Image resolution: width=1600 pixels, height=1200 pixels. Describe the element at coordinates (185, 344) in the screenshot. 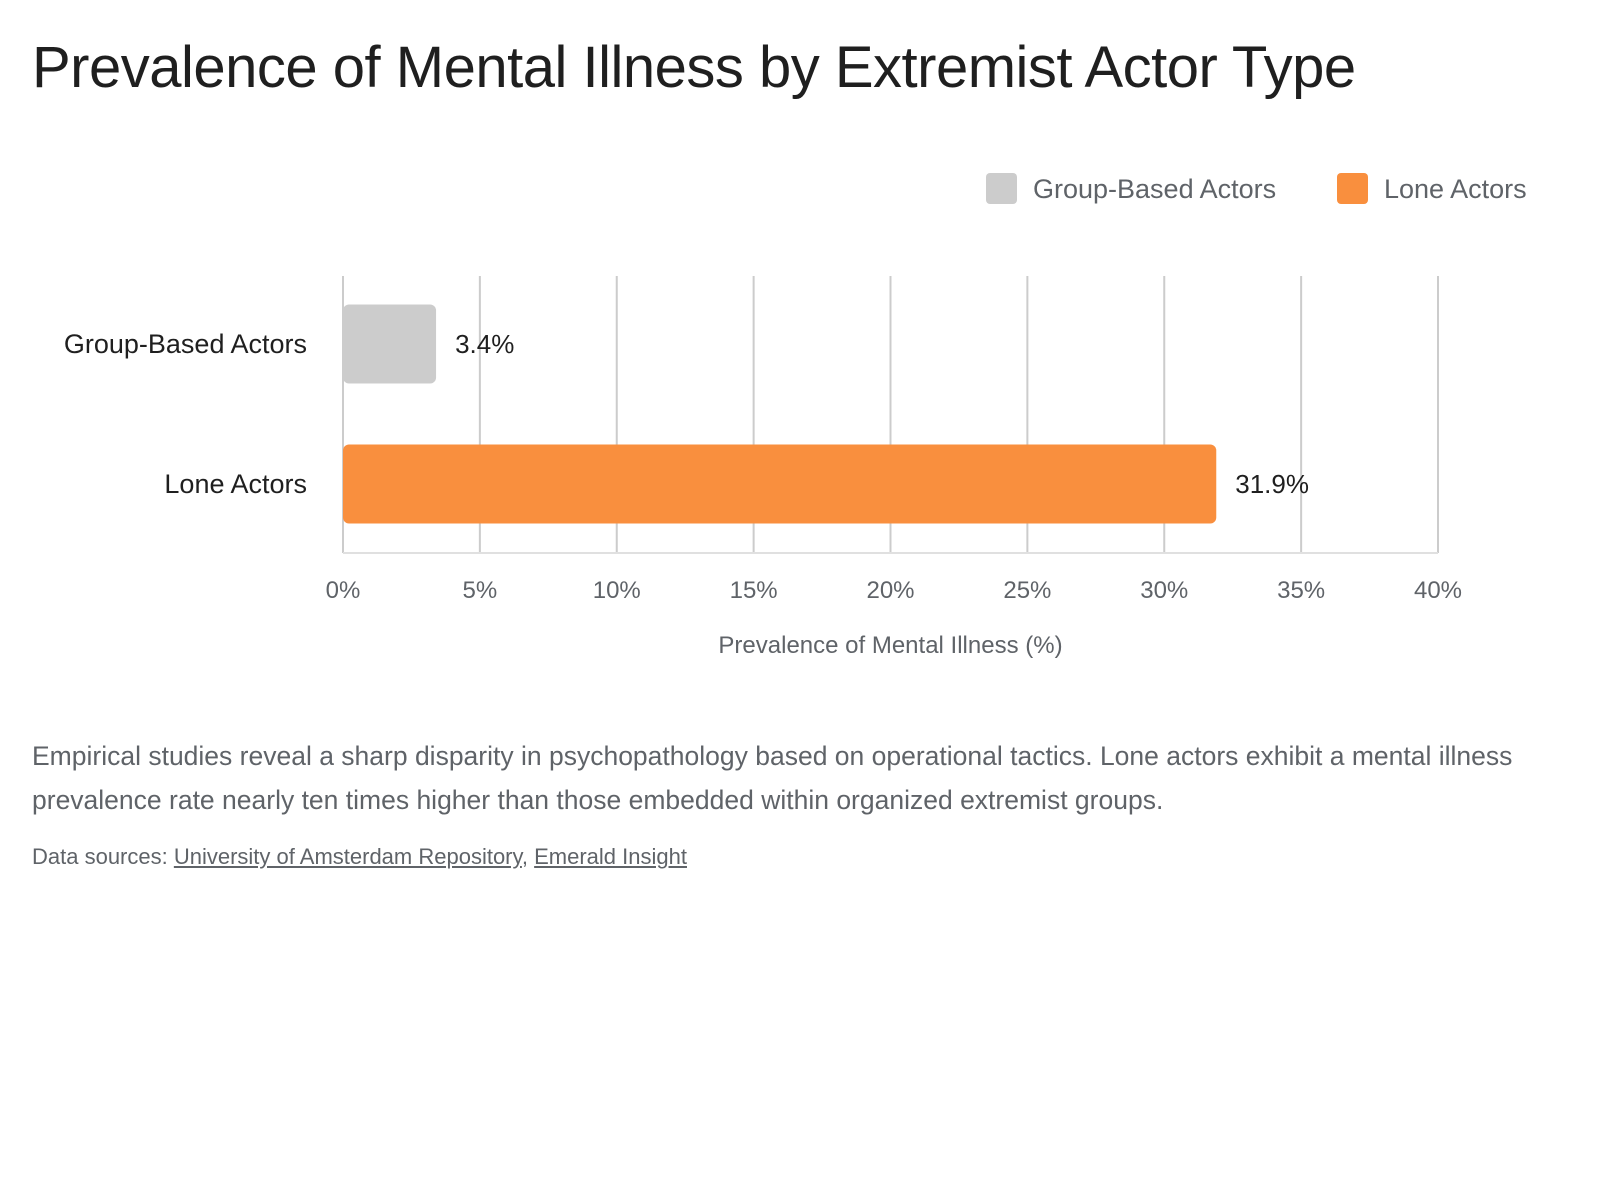

I see `y-category-label: Group-Based Actors` at that location.